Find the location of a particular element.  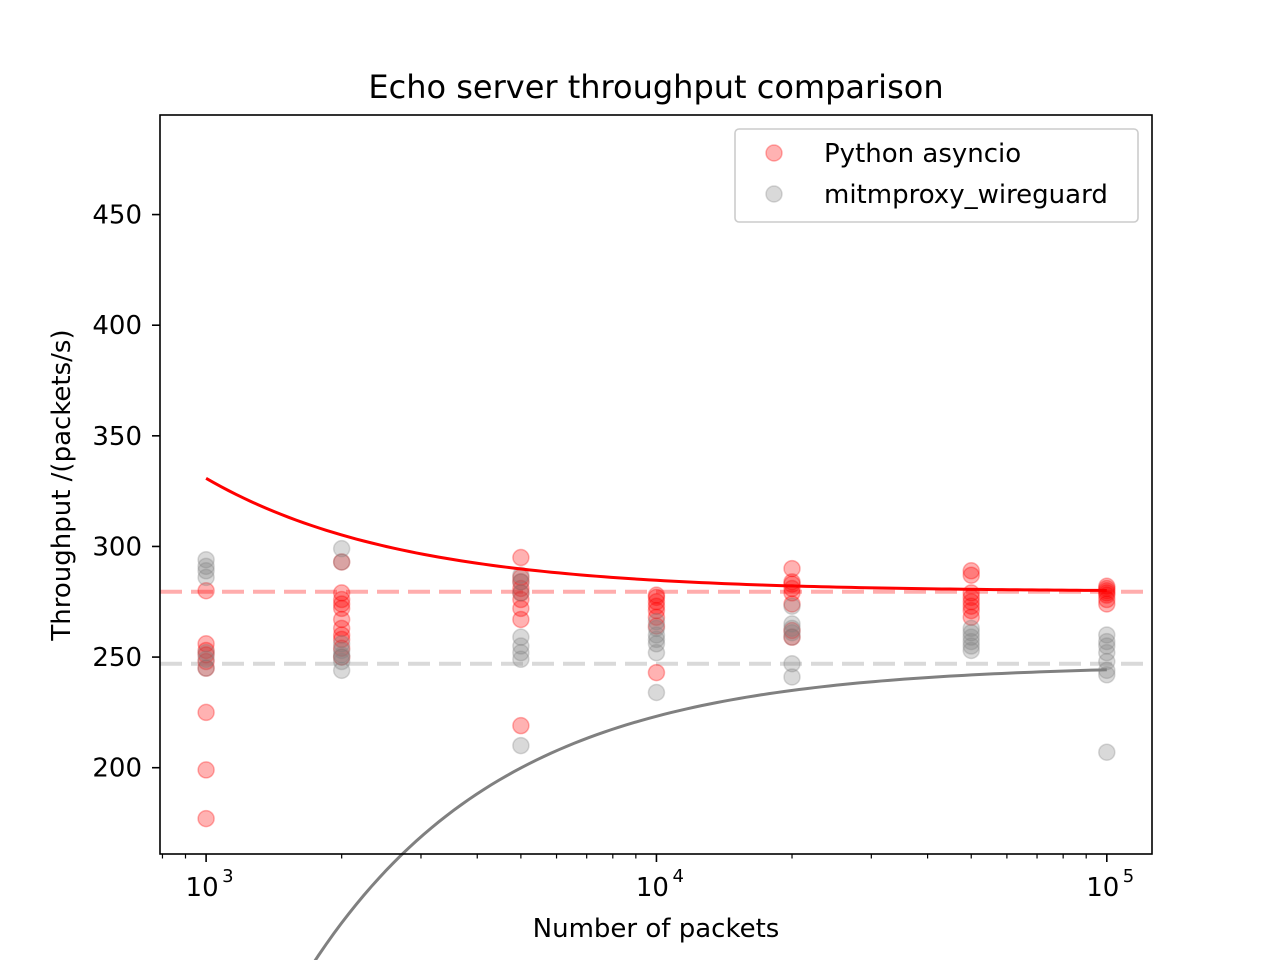

y-axis-label: Throughput /(packets/s) is located at coordinates (62, 485).